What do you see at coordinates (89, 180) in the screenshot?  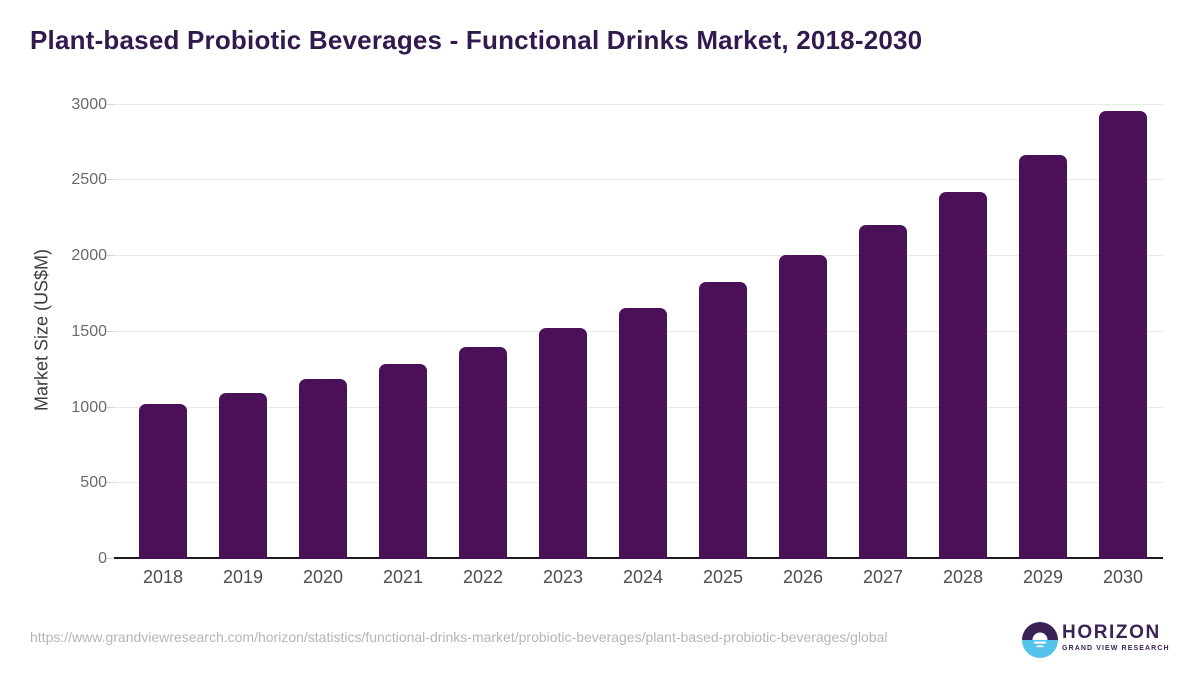 I see `ytick-label-2500: 2500` at bounding box center [89, 180].